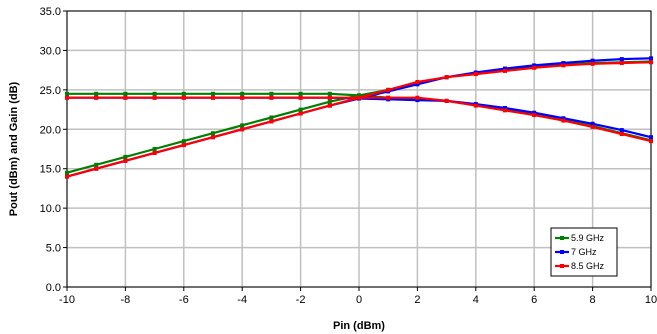 The image size is (657, 334). I want to click on x-axis-ticks: -10 -8 -6 -4 -2 0 2 4 6 8 10, so click(358, 296).